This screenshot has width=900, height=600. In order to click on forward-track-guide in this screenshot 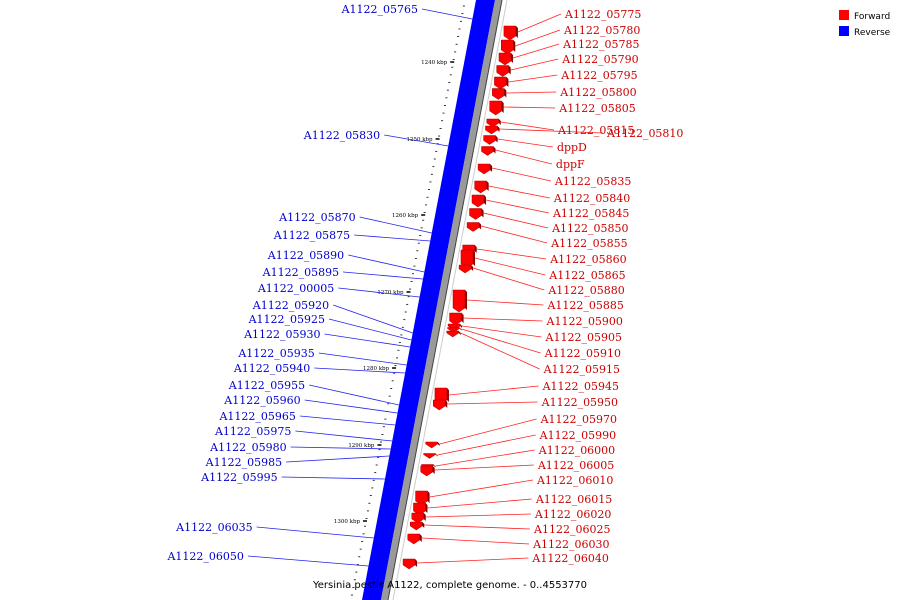, I will do `click(450, 300)`.